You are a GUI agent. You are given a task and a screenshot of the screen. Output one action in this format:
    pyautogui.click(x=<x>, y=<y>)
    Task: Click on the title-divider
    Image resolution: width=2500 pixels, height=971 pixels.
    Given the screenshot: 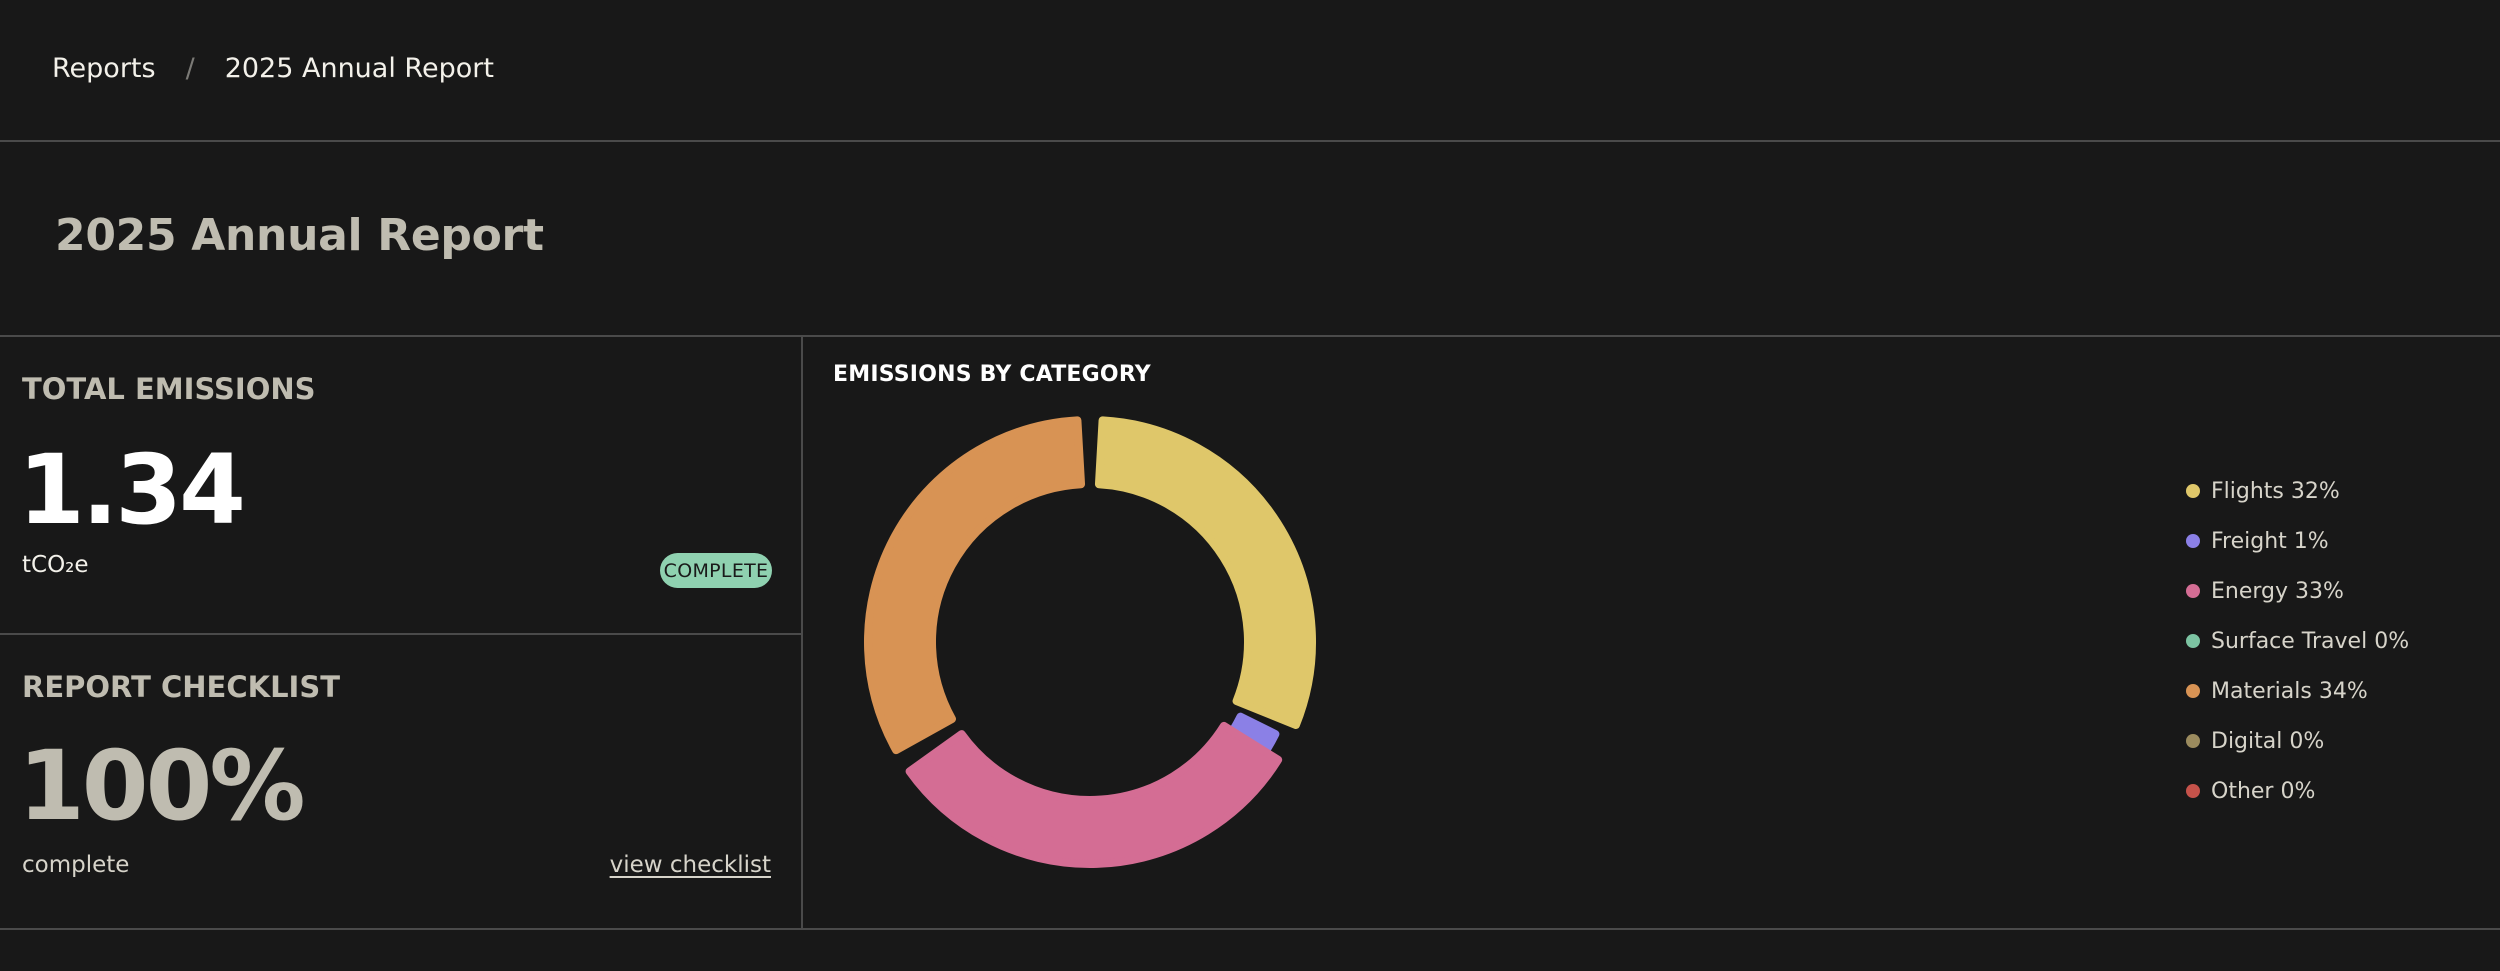 What is the action you would take?
    pyautogui.click(x=1250, y=336)
    